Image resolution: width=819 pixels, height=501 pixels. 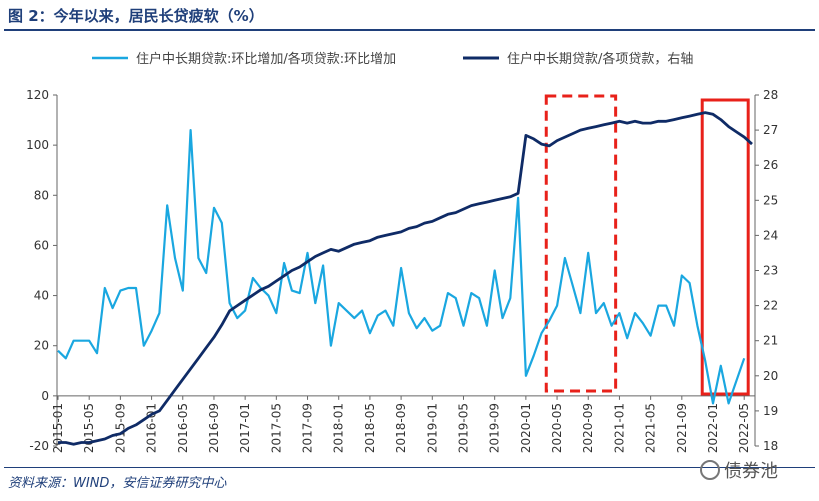 I want to click on right-tick-label: 22, so click(x=770, y=306).